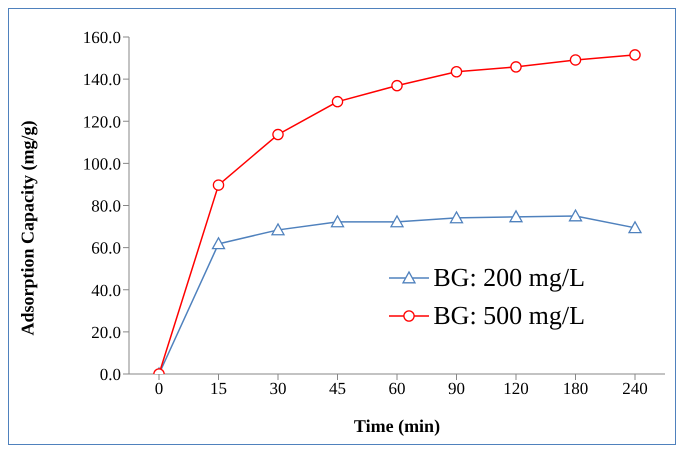 This screenshot has width=684, height=453. Describe the element at coordinates (106, 332) in the screenshot. I see `y-tick-label: 20.0` at that location.